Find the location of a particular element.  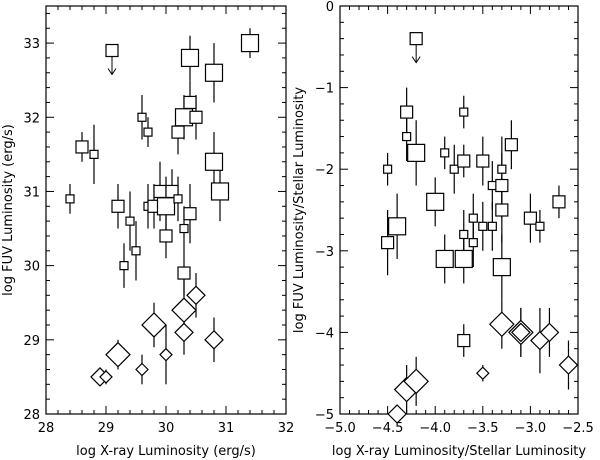

right-x-tick-label: −3.0 is located at coordinates (531, 428).